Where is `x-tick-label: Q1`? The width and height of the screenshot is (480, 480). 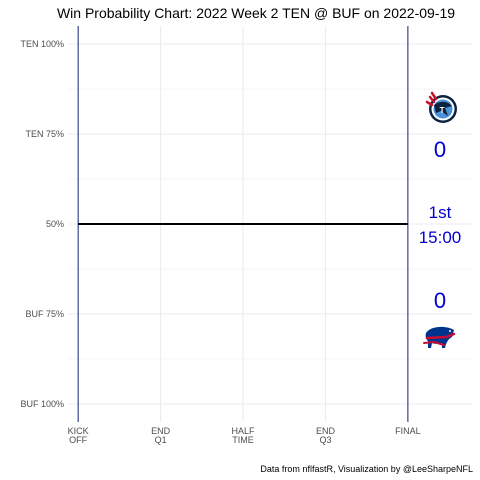
x-tick-label: Q1 is located at coordinates (161, 440).